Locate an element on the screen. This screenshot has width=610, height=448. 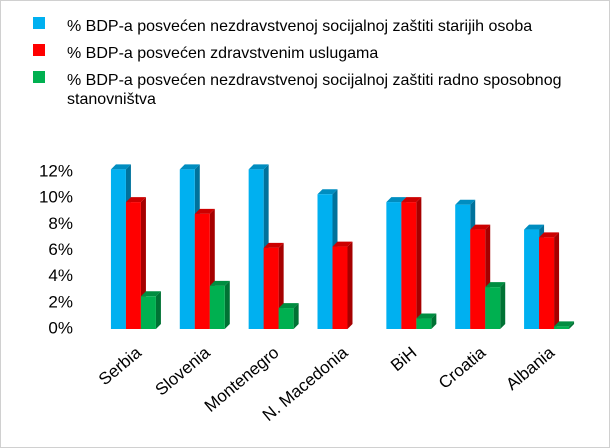
x-tick-label: Serbia is located at coordinates (120, 366).